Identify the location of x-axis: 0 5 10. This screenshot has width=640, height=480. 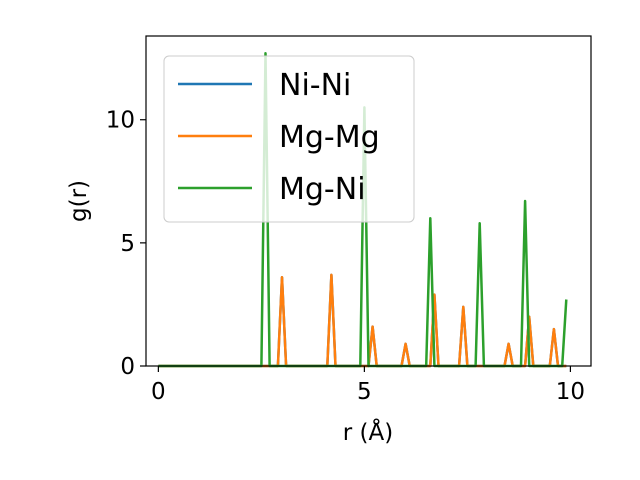
(368, 385).